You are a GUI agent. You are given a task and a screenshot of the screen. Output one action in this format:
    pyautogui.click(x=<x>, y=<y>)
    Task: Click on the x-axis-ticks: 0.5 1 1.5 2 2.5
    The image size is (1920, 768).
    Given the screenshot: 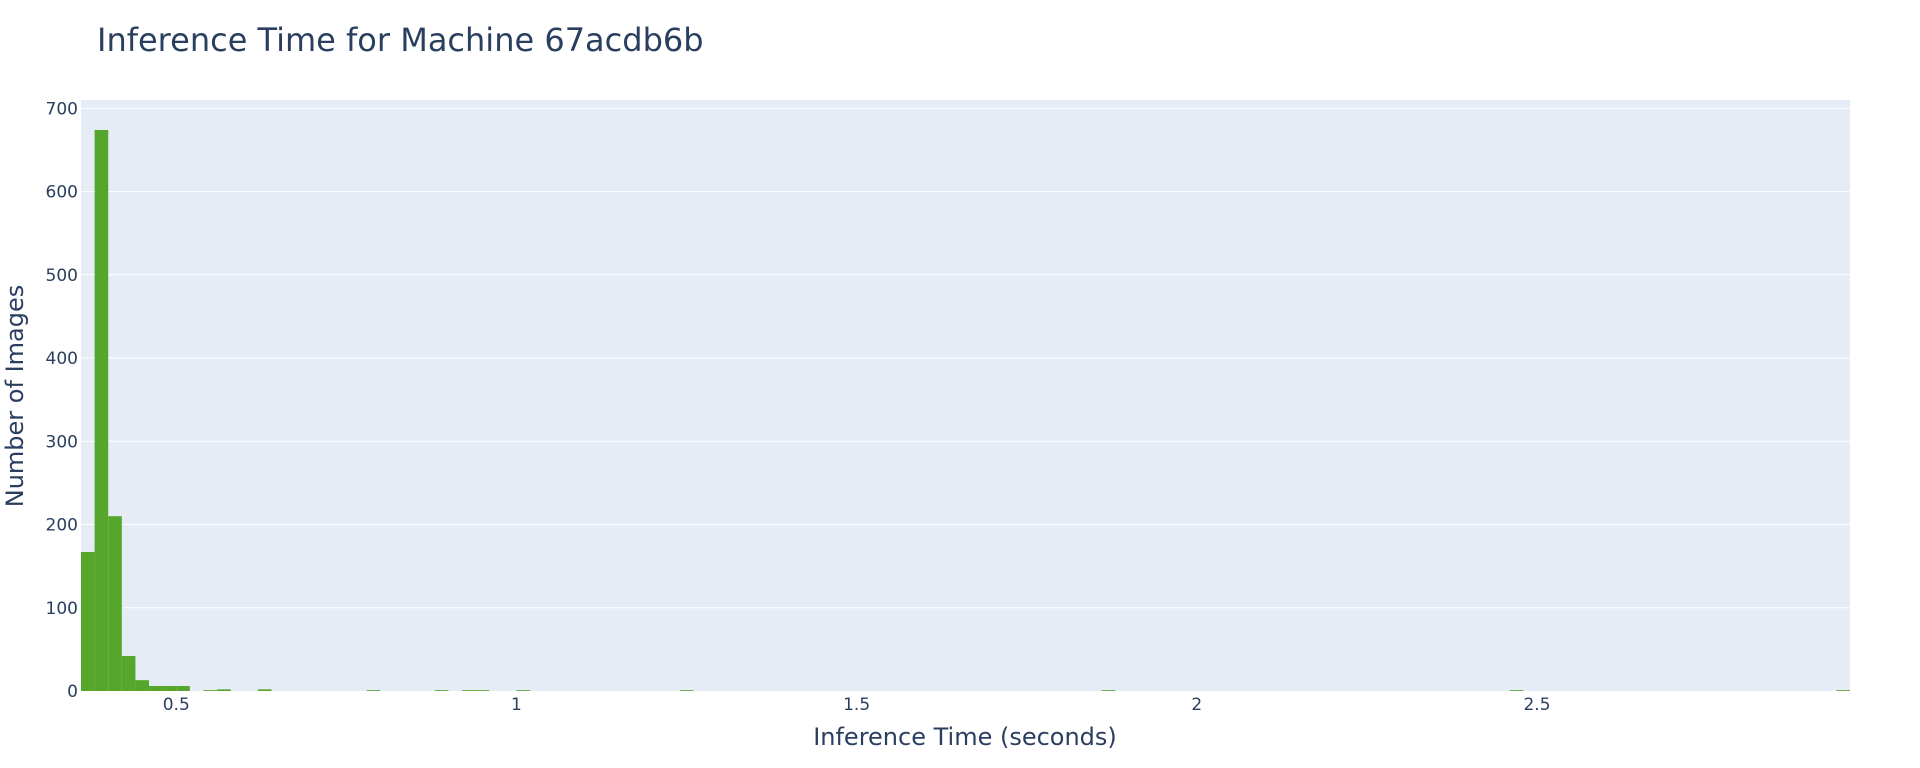 What is the action you would take?
    pyautogui.click(x=857, y=705)
    